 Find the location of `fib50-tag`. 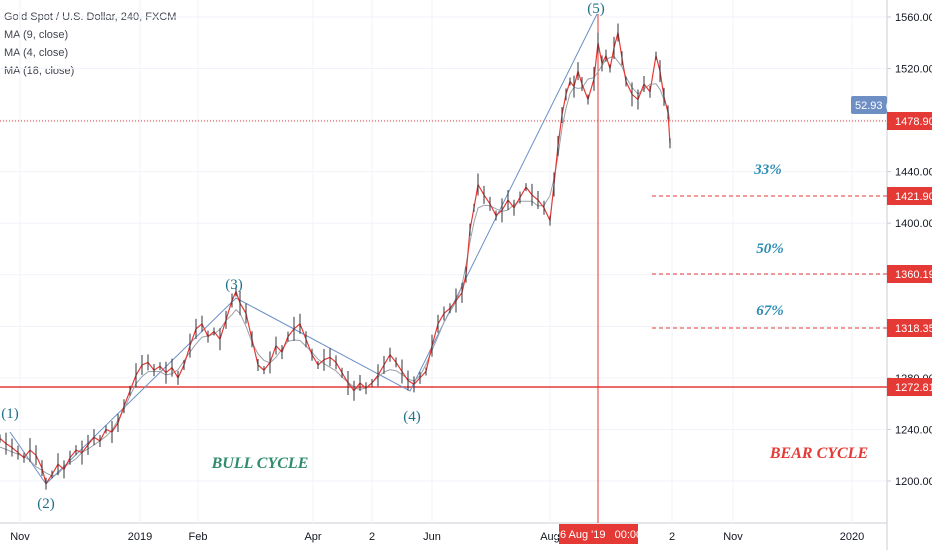

fib50-tag is located at coordinates (909, 274).